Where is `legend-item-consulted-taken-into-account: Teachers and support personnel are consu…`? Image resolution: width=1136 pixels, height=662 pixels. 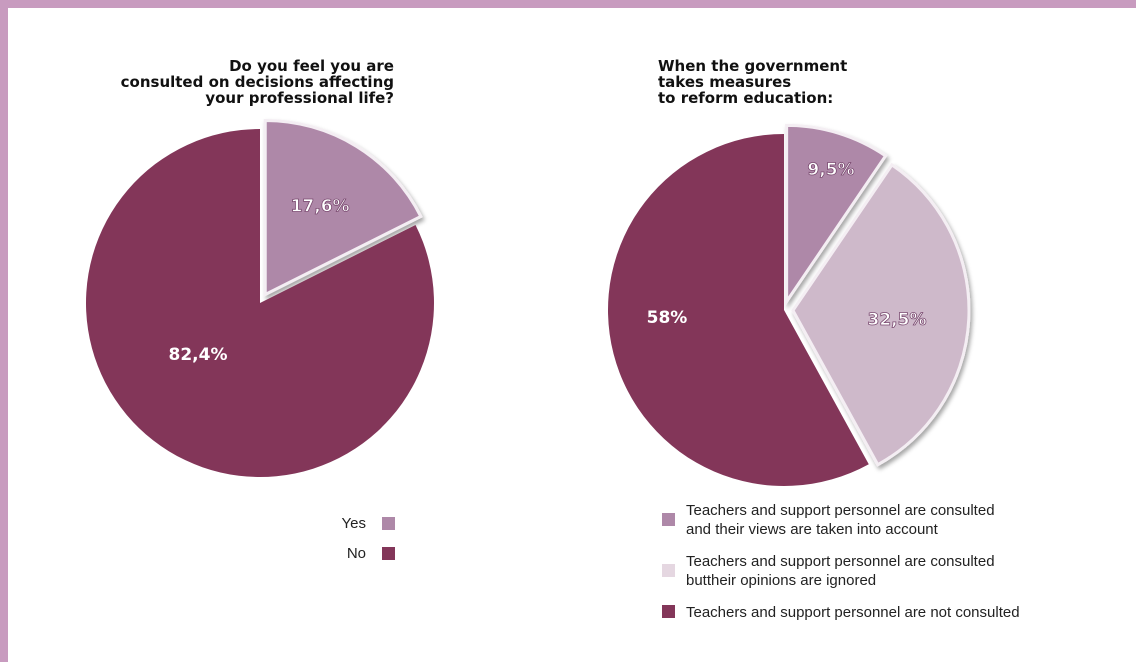
legend-item-consulted-taken-into-account: Teachers and support personnel are consu… is located at coordinates (882, 520).